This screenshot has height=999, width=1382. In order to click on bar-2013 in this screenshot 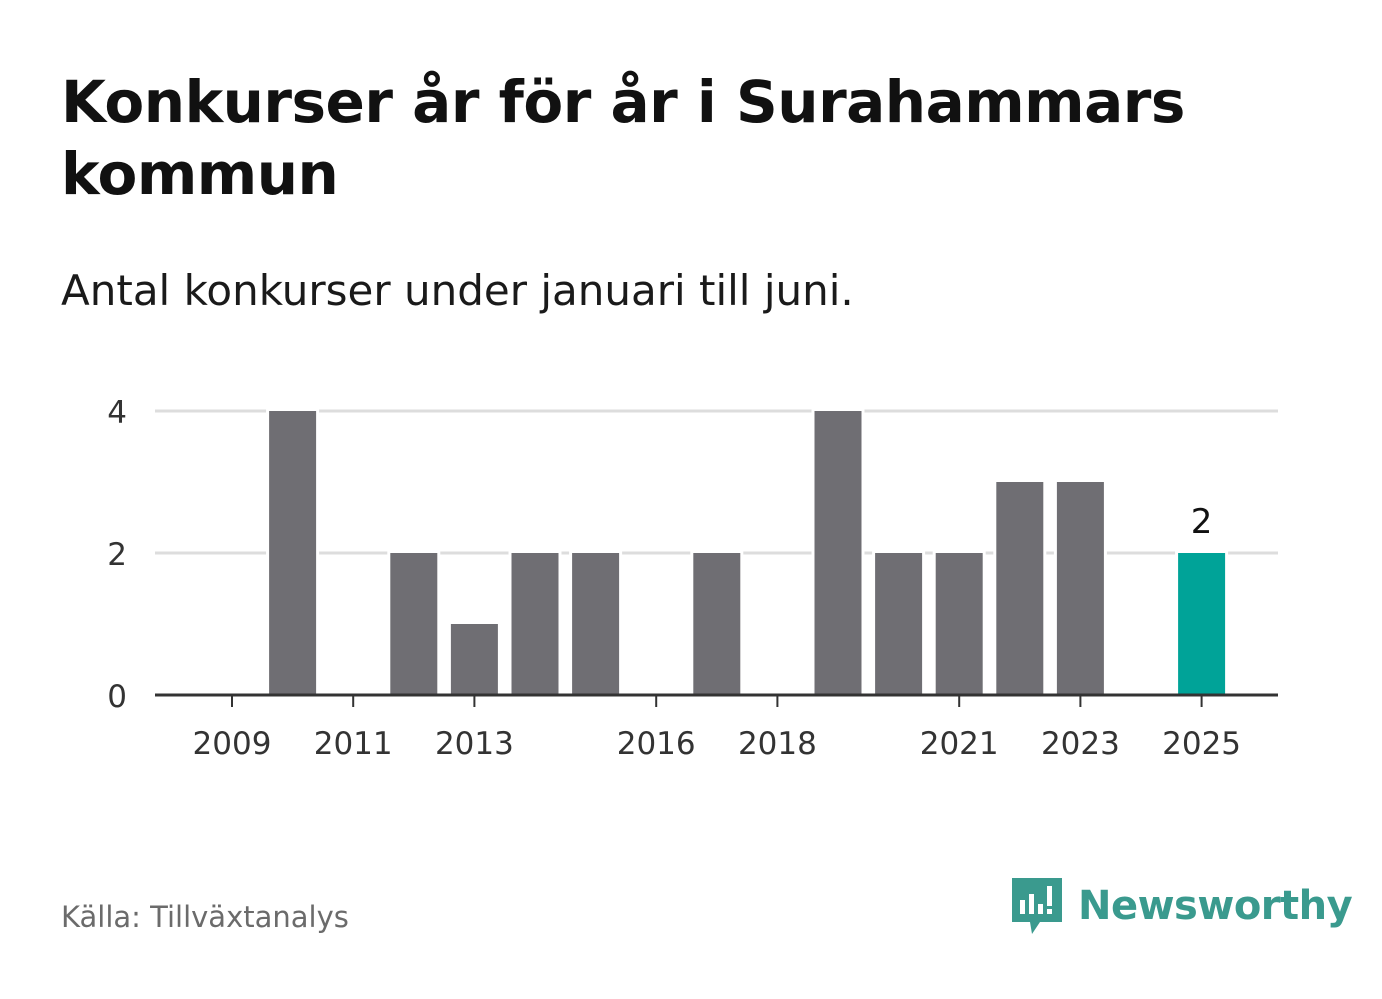, I will do `click(474, 659)`.